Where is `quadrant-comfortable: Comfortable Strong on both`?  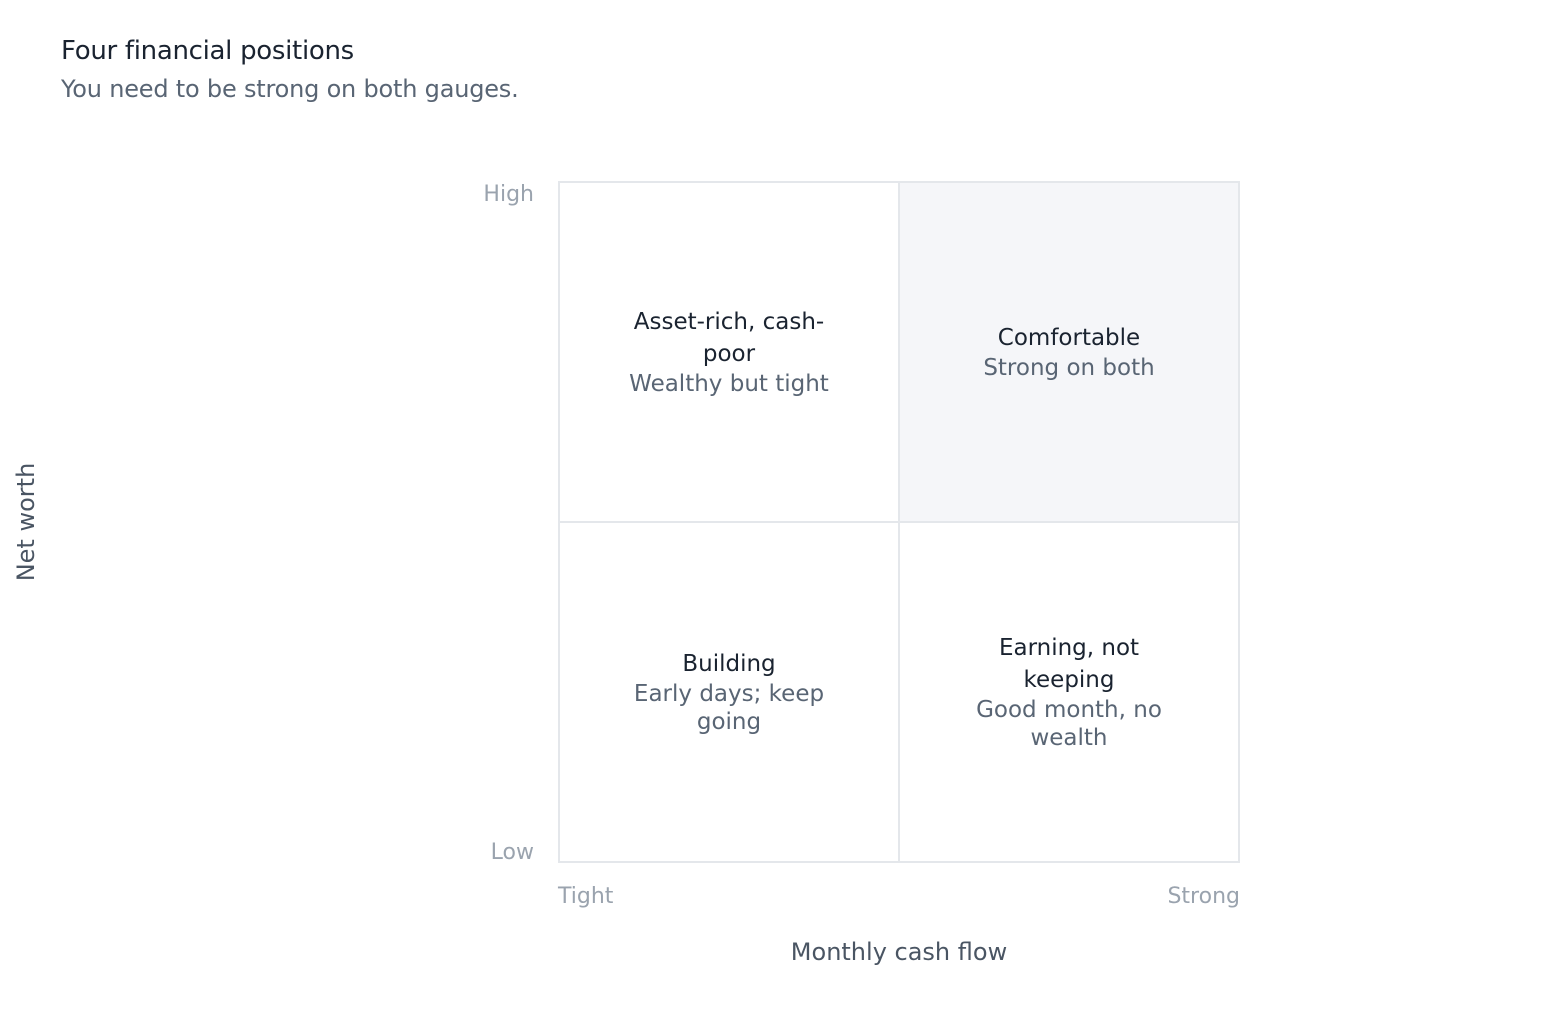
quadrant-comfortable: Comfortable Strong on both is located at coordinates (1068, 352).